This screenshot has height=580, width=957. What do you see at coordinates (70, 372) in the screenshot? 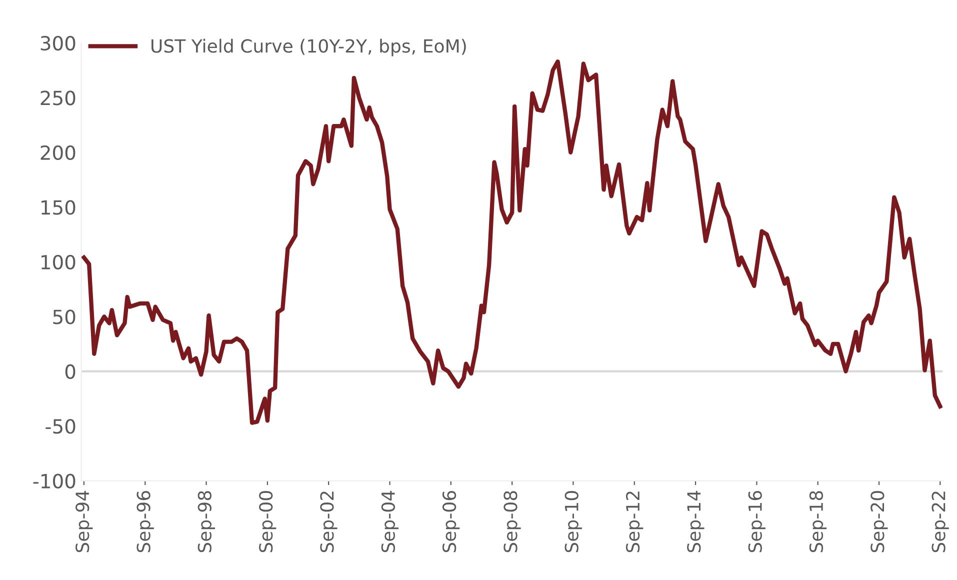
I see `y-tick-label: 0` at bounding box center [70, 372].